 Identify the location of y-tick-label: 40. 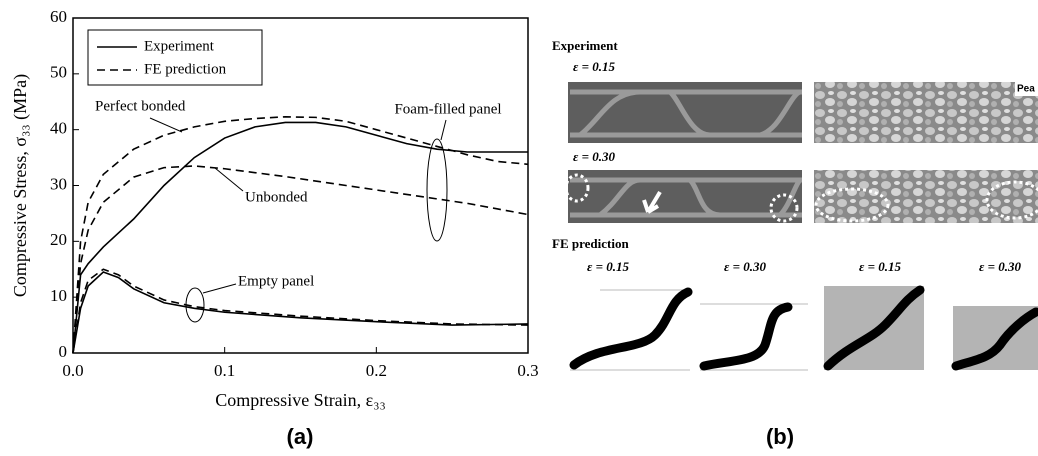
(58, 128).